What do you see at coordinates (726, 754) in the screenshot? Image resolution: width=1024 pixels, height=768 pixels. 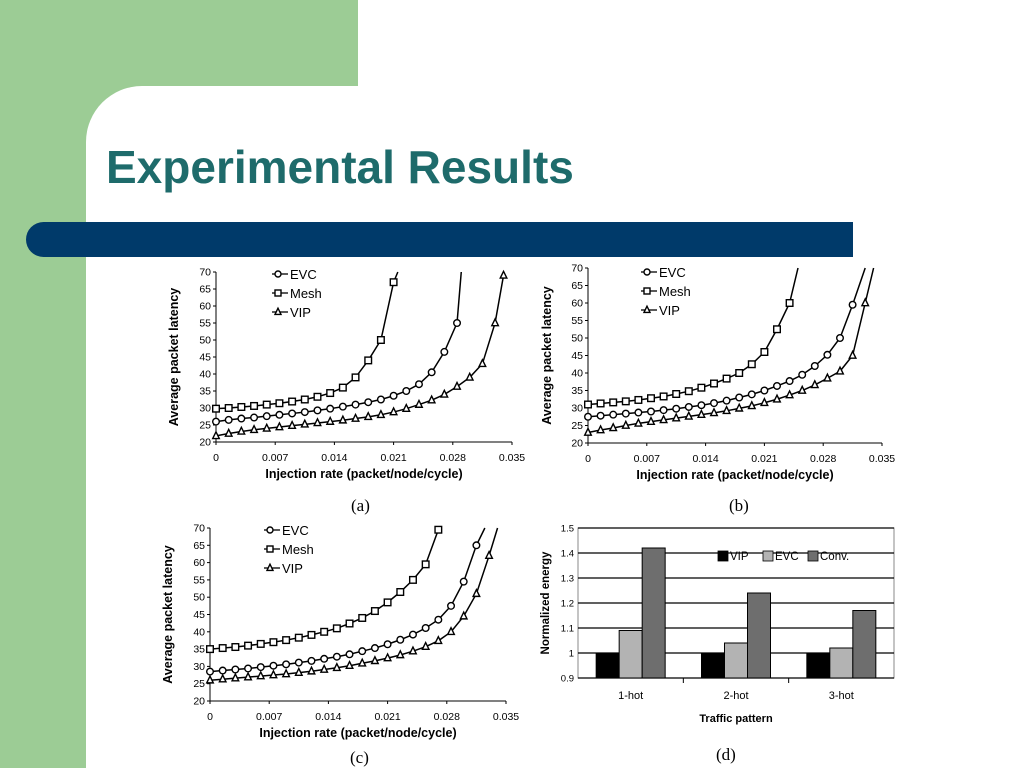 I see `caption-d: (d)` at bounding box center [726, 754].